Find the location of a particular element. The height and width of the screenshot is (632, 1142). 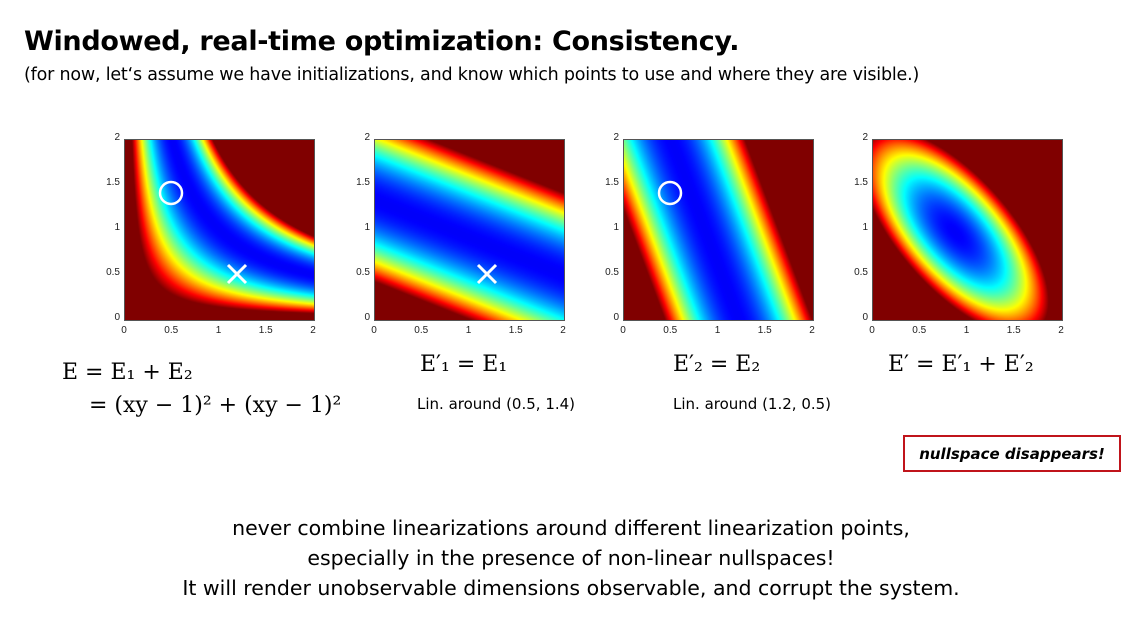

formula-e2-prime: E′₂ = E₂ is located at coordinates (716, 364).